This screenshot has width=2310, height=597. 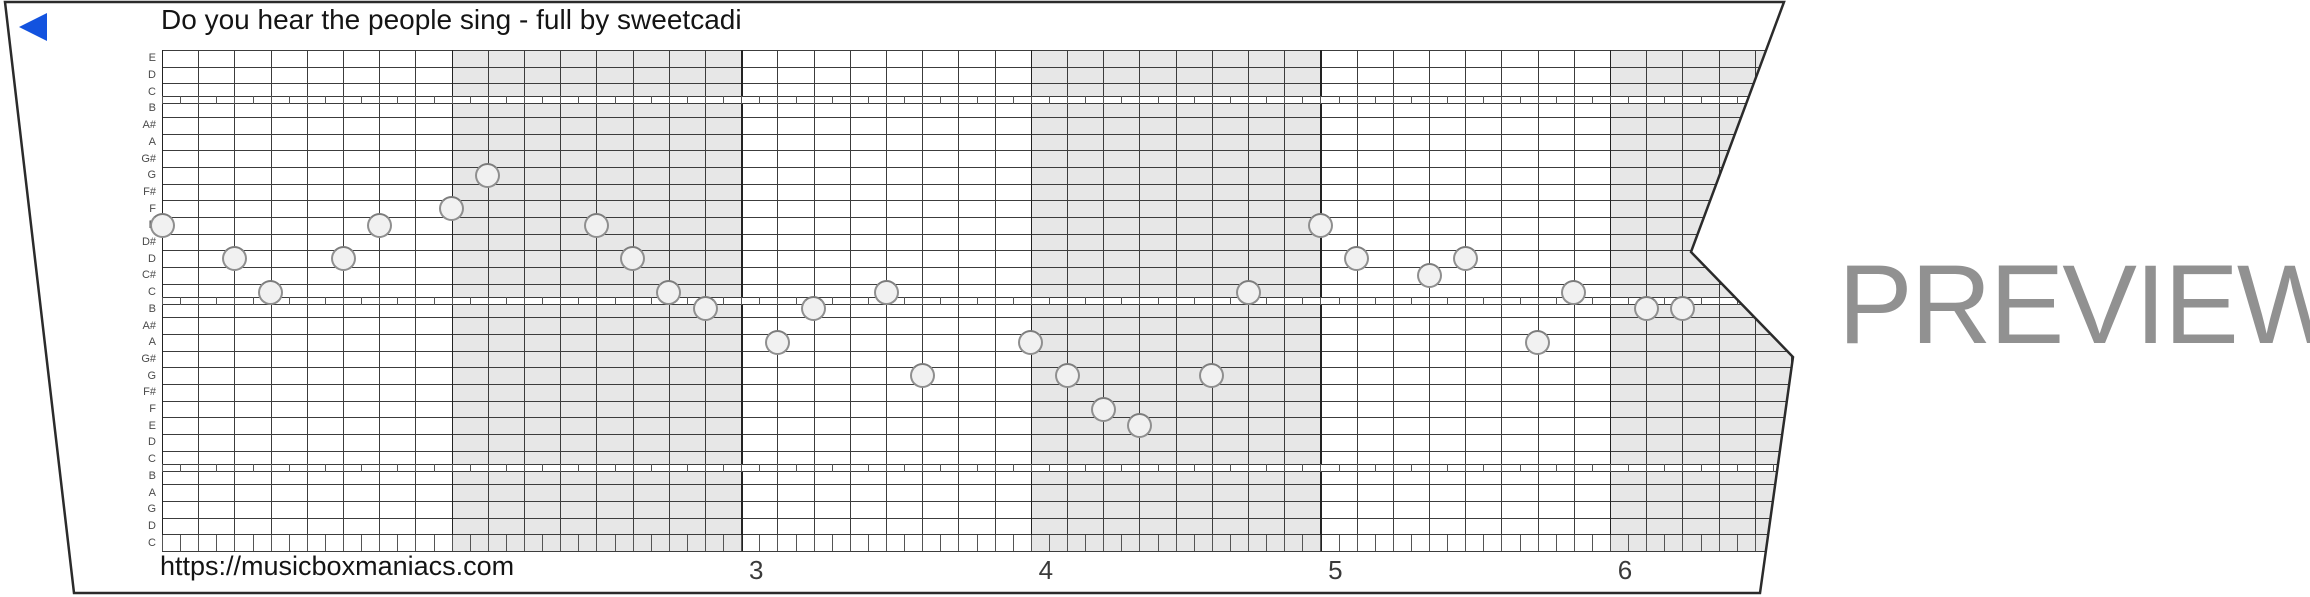 I want to click on row-label: C, so click(x=152, y=542).